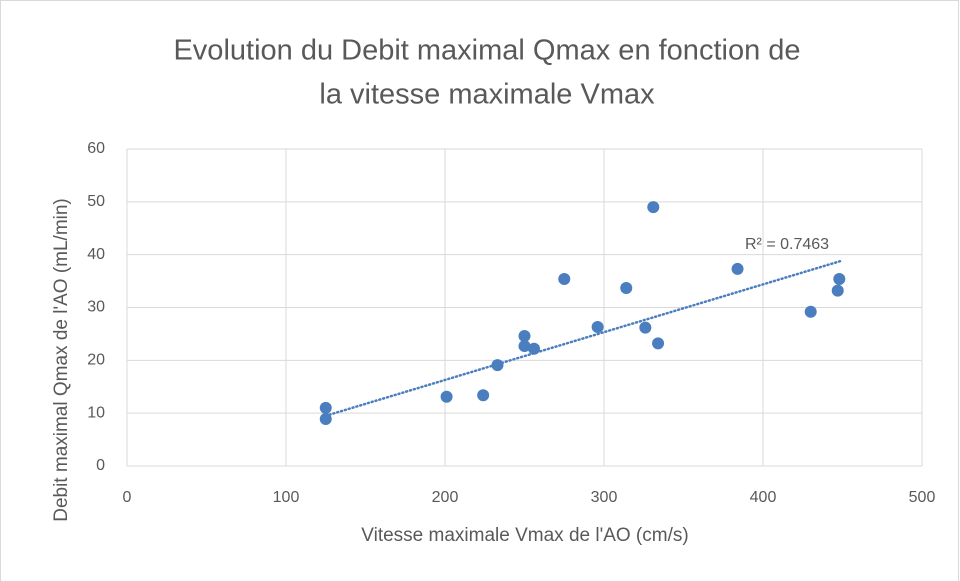 The width and height of the screenshot is (960, 581). I want to click on x-tick-label: 100, so click(286, 497).